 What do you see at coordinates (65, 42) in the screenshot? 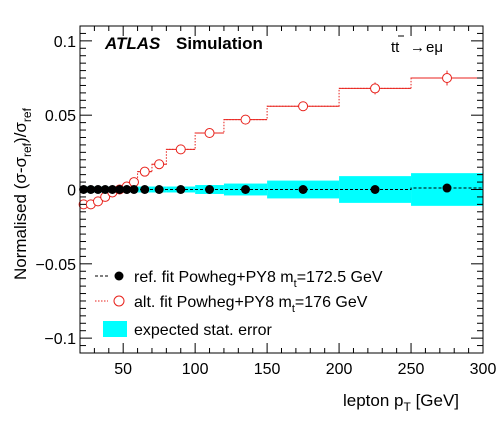
I see `y-tick-label: 0.1` at bounding box center [65, 42].